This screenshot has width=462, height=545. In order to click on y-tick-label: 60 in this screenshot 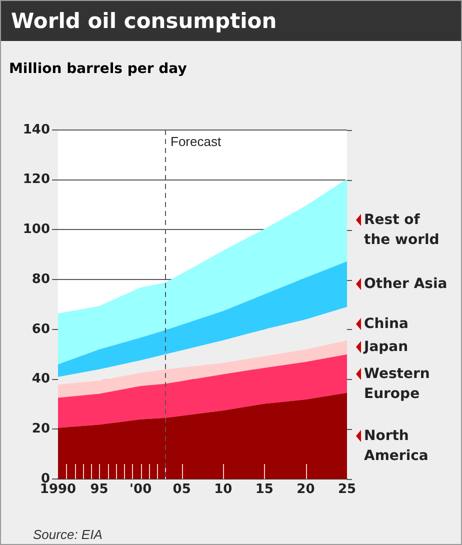, I will do `click(41, 329)`.